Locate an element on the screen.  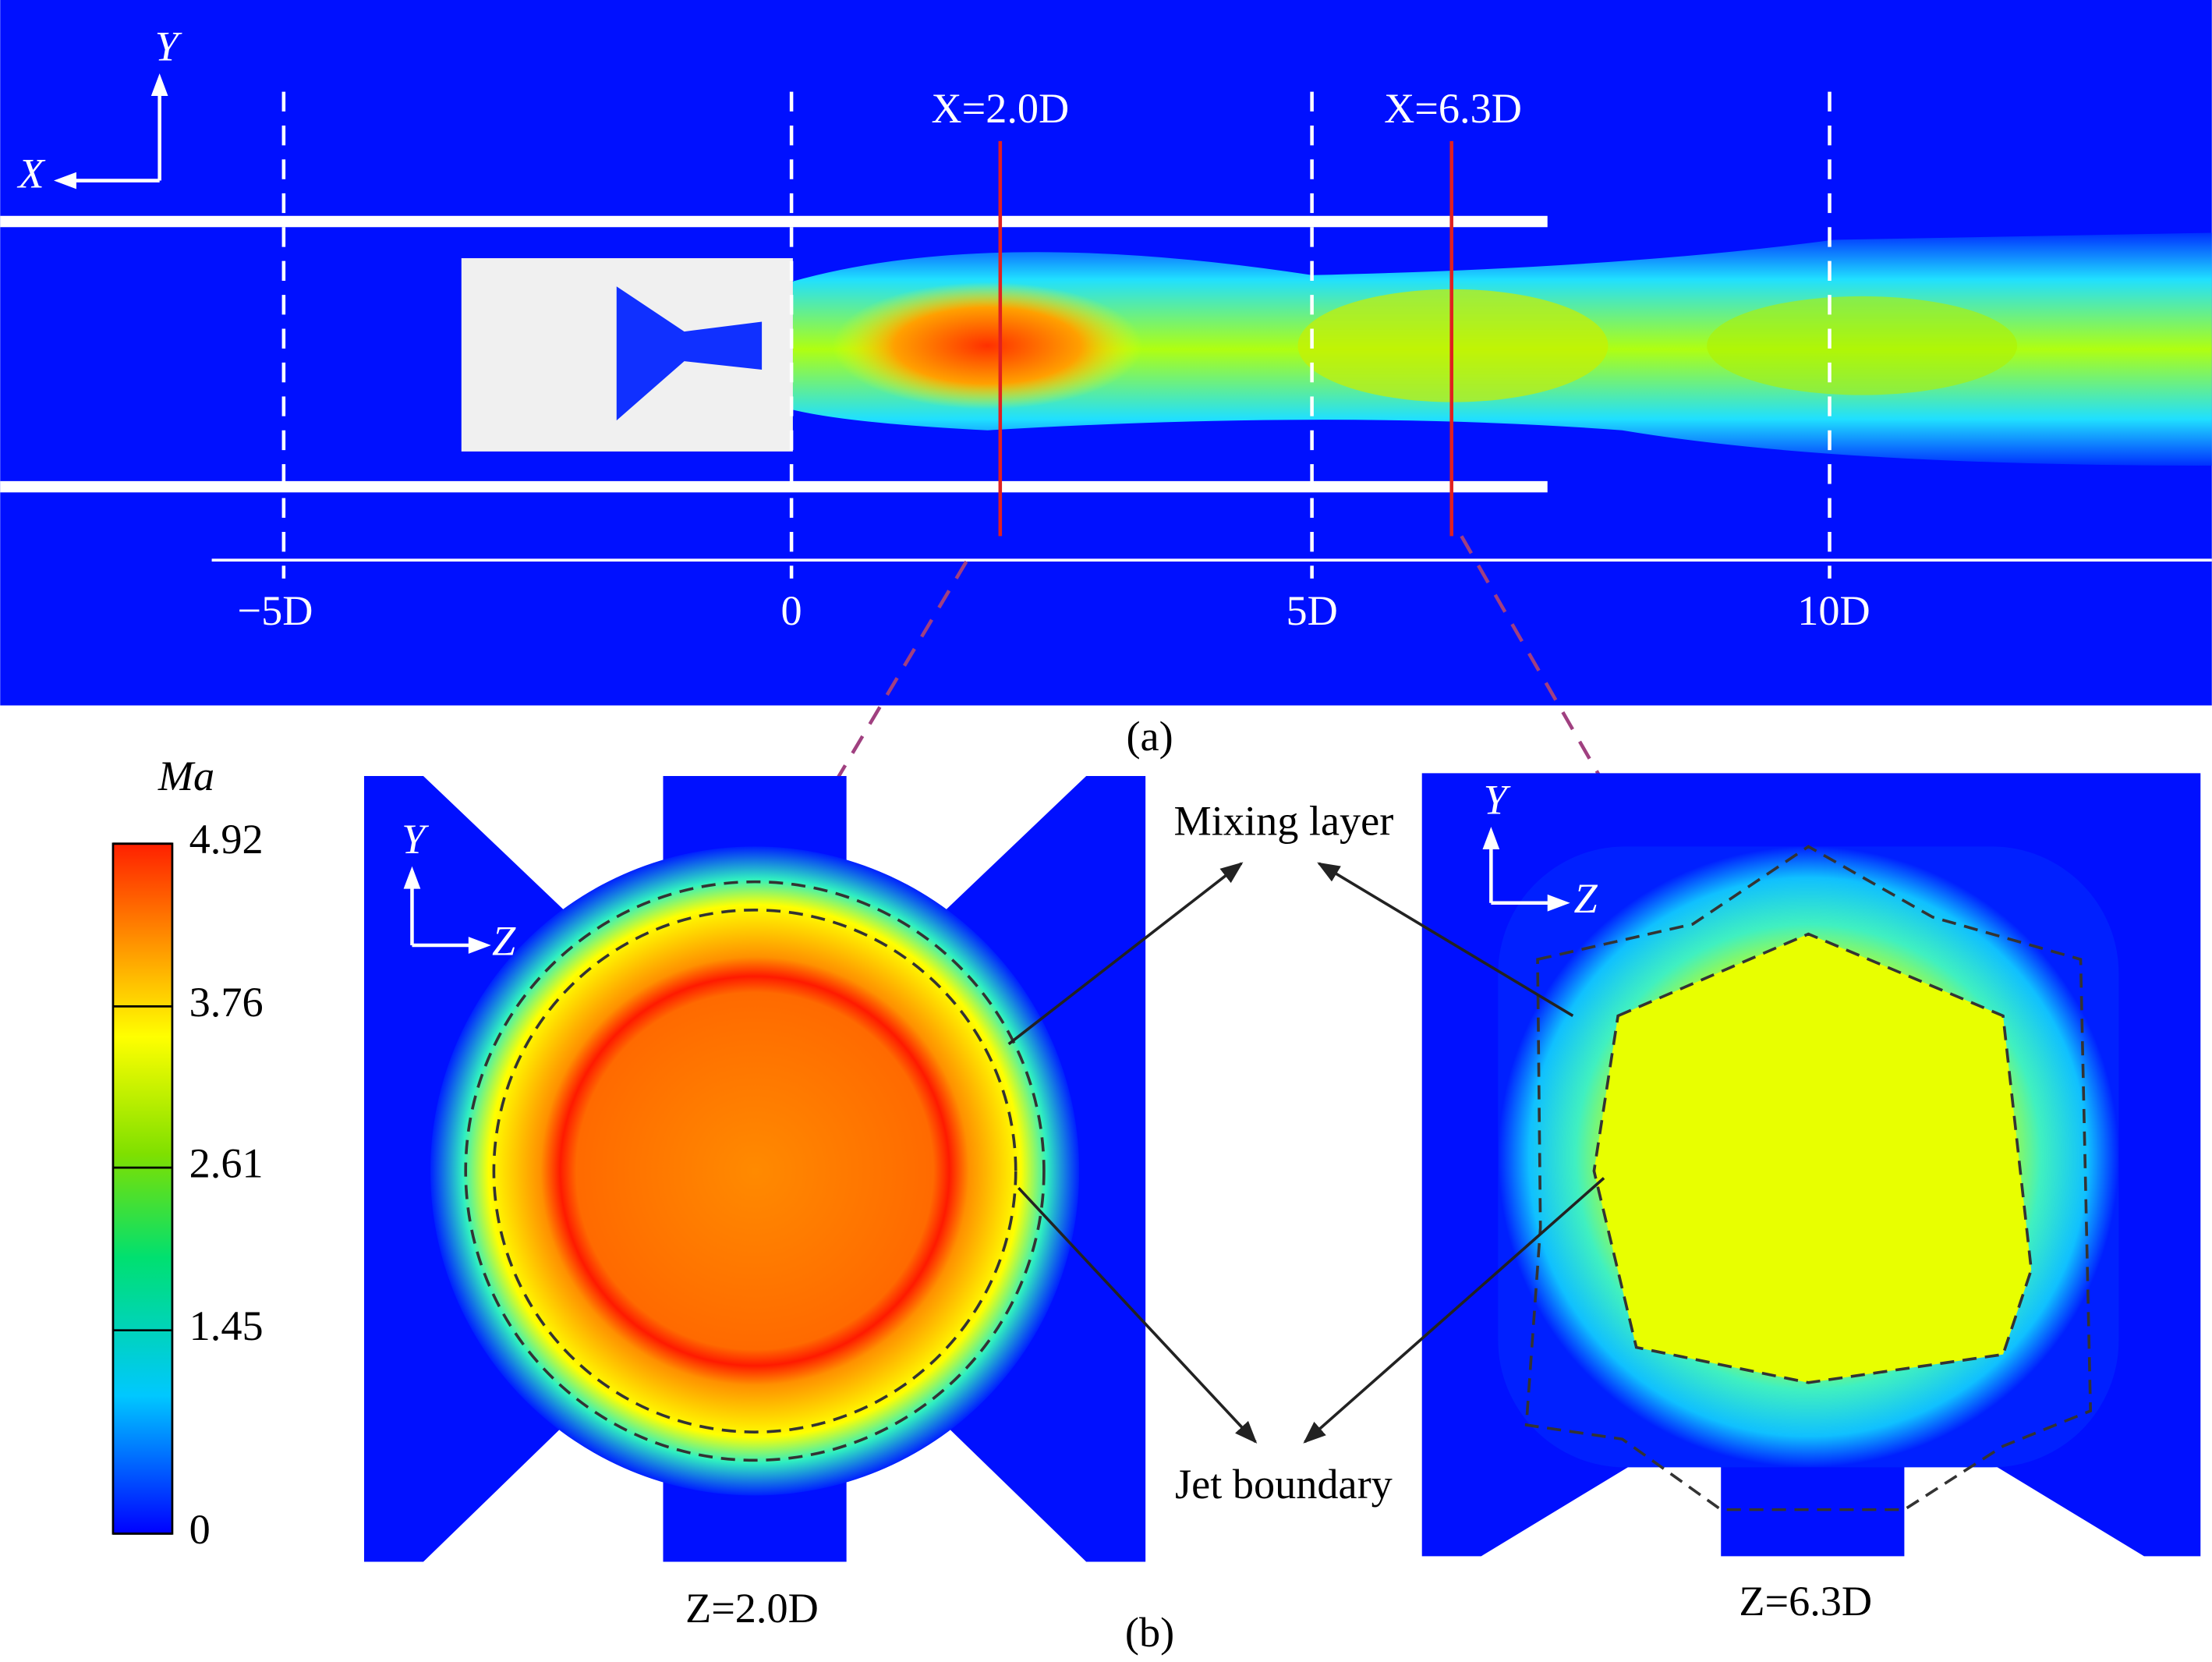
axis-label: X is located at coordinates (30, 173).